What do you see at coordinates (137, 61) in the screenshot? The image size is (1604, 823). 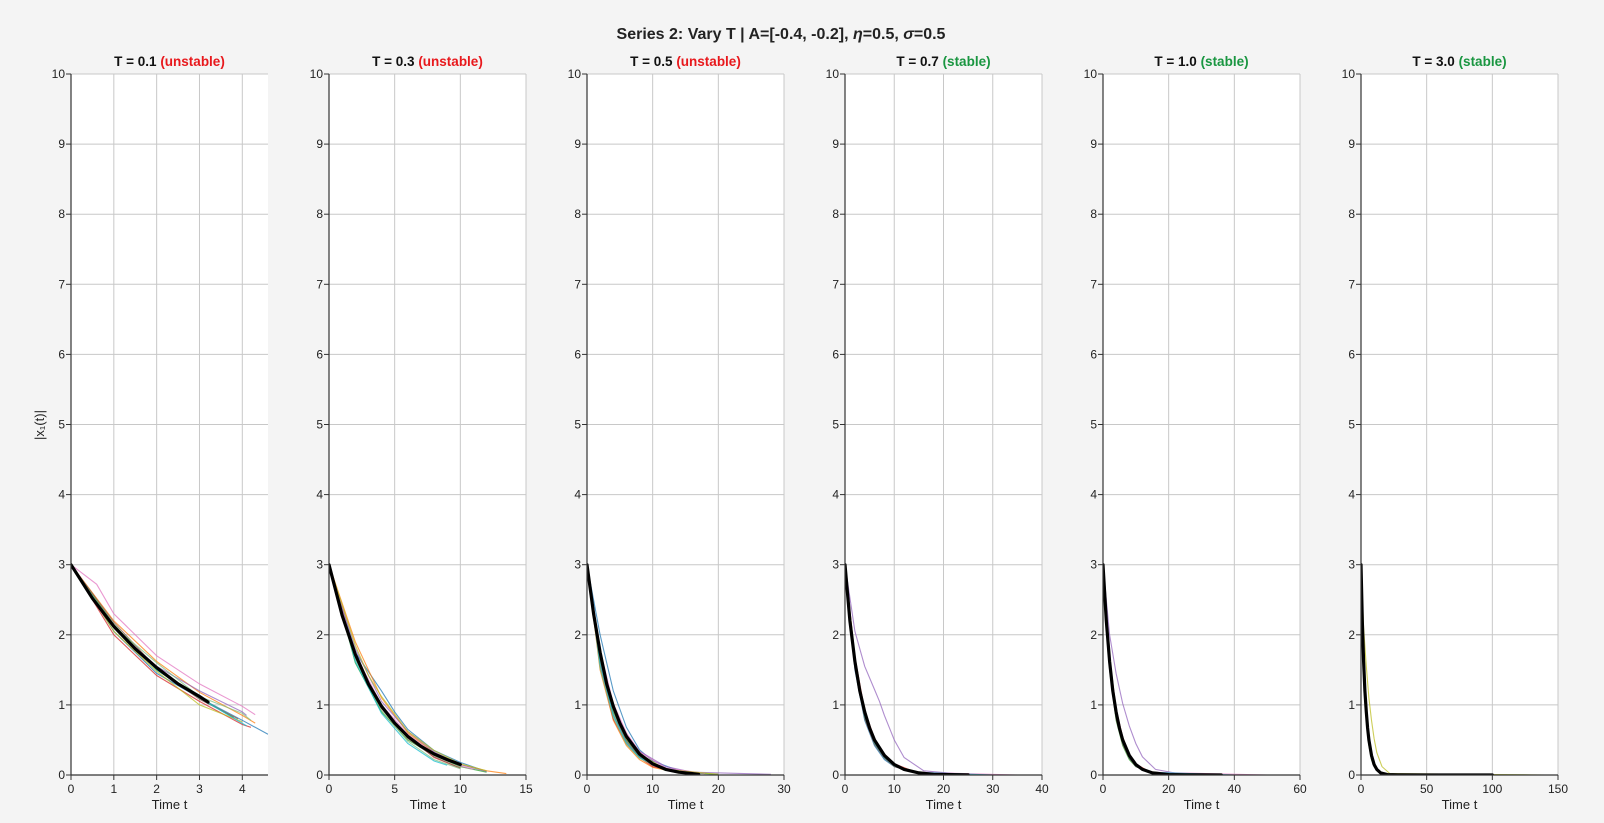 I see `subplot-title-param: T = 0.1` at bounding box center [137, 61].